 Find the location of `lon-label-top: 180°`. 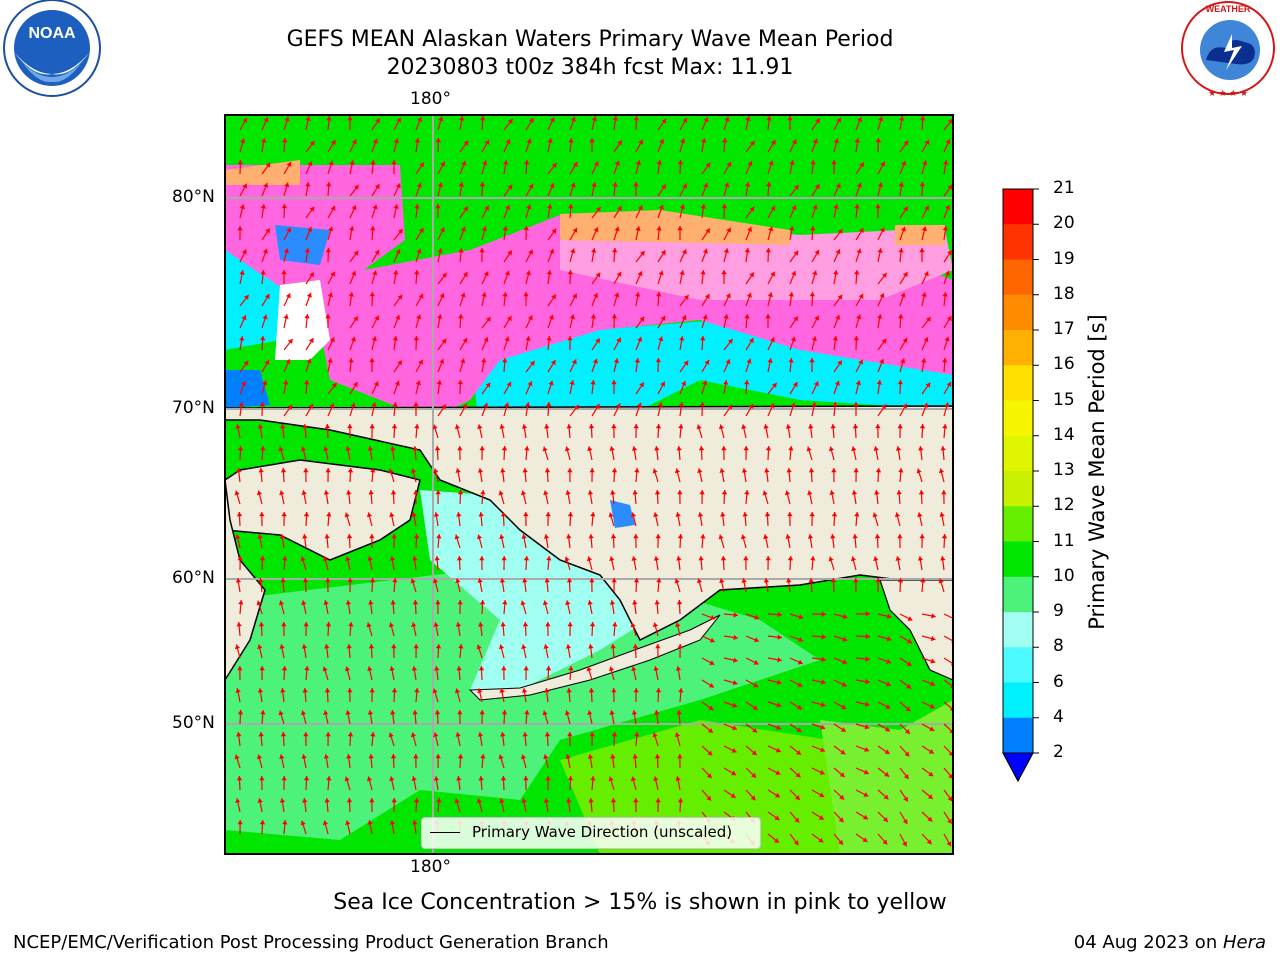

lon-label-top: 180° is located at coordinates (430, 99).